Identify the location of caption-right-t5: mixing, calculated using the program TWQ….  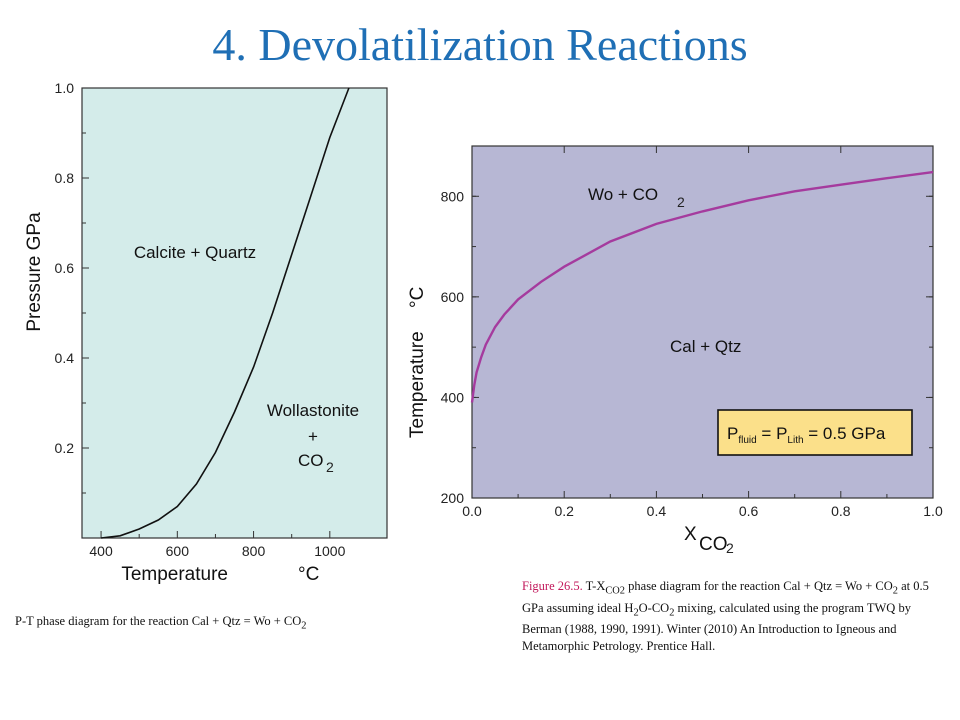
(716, 627).